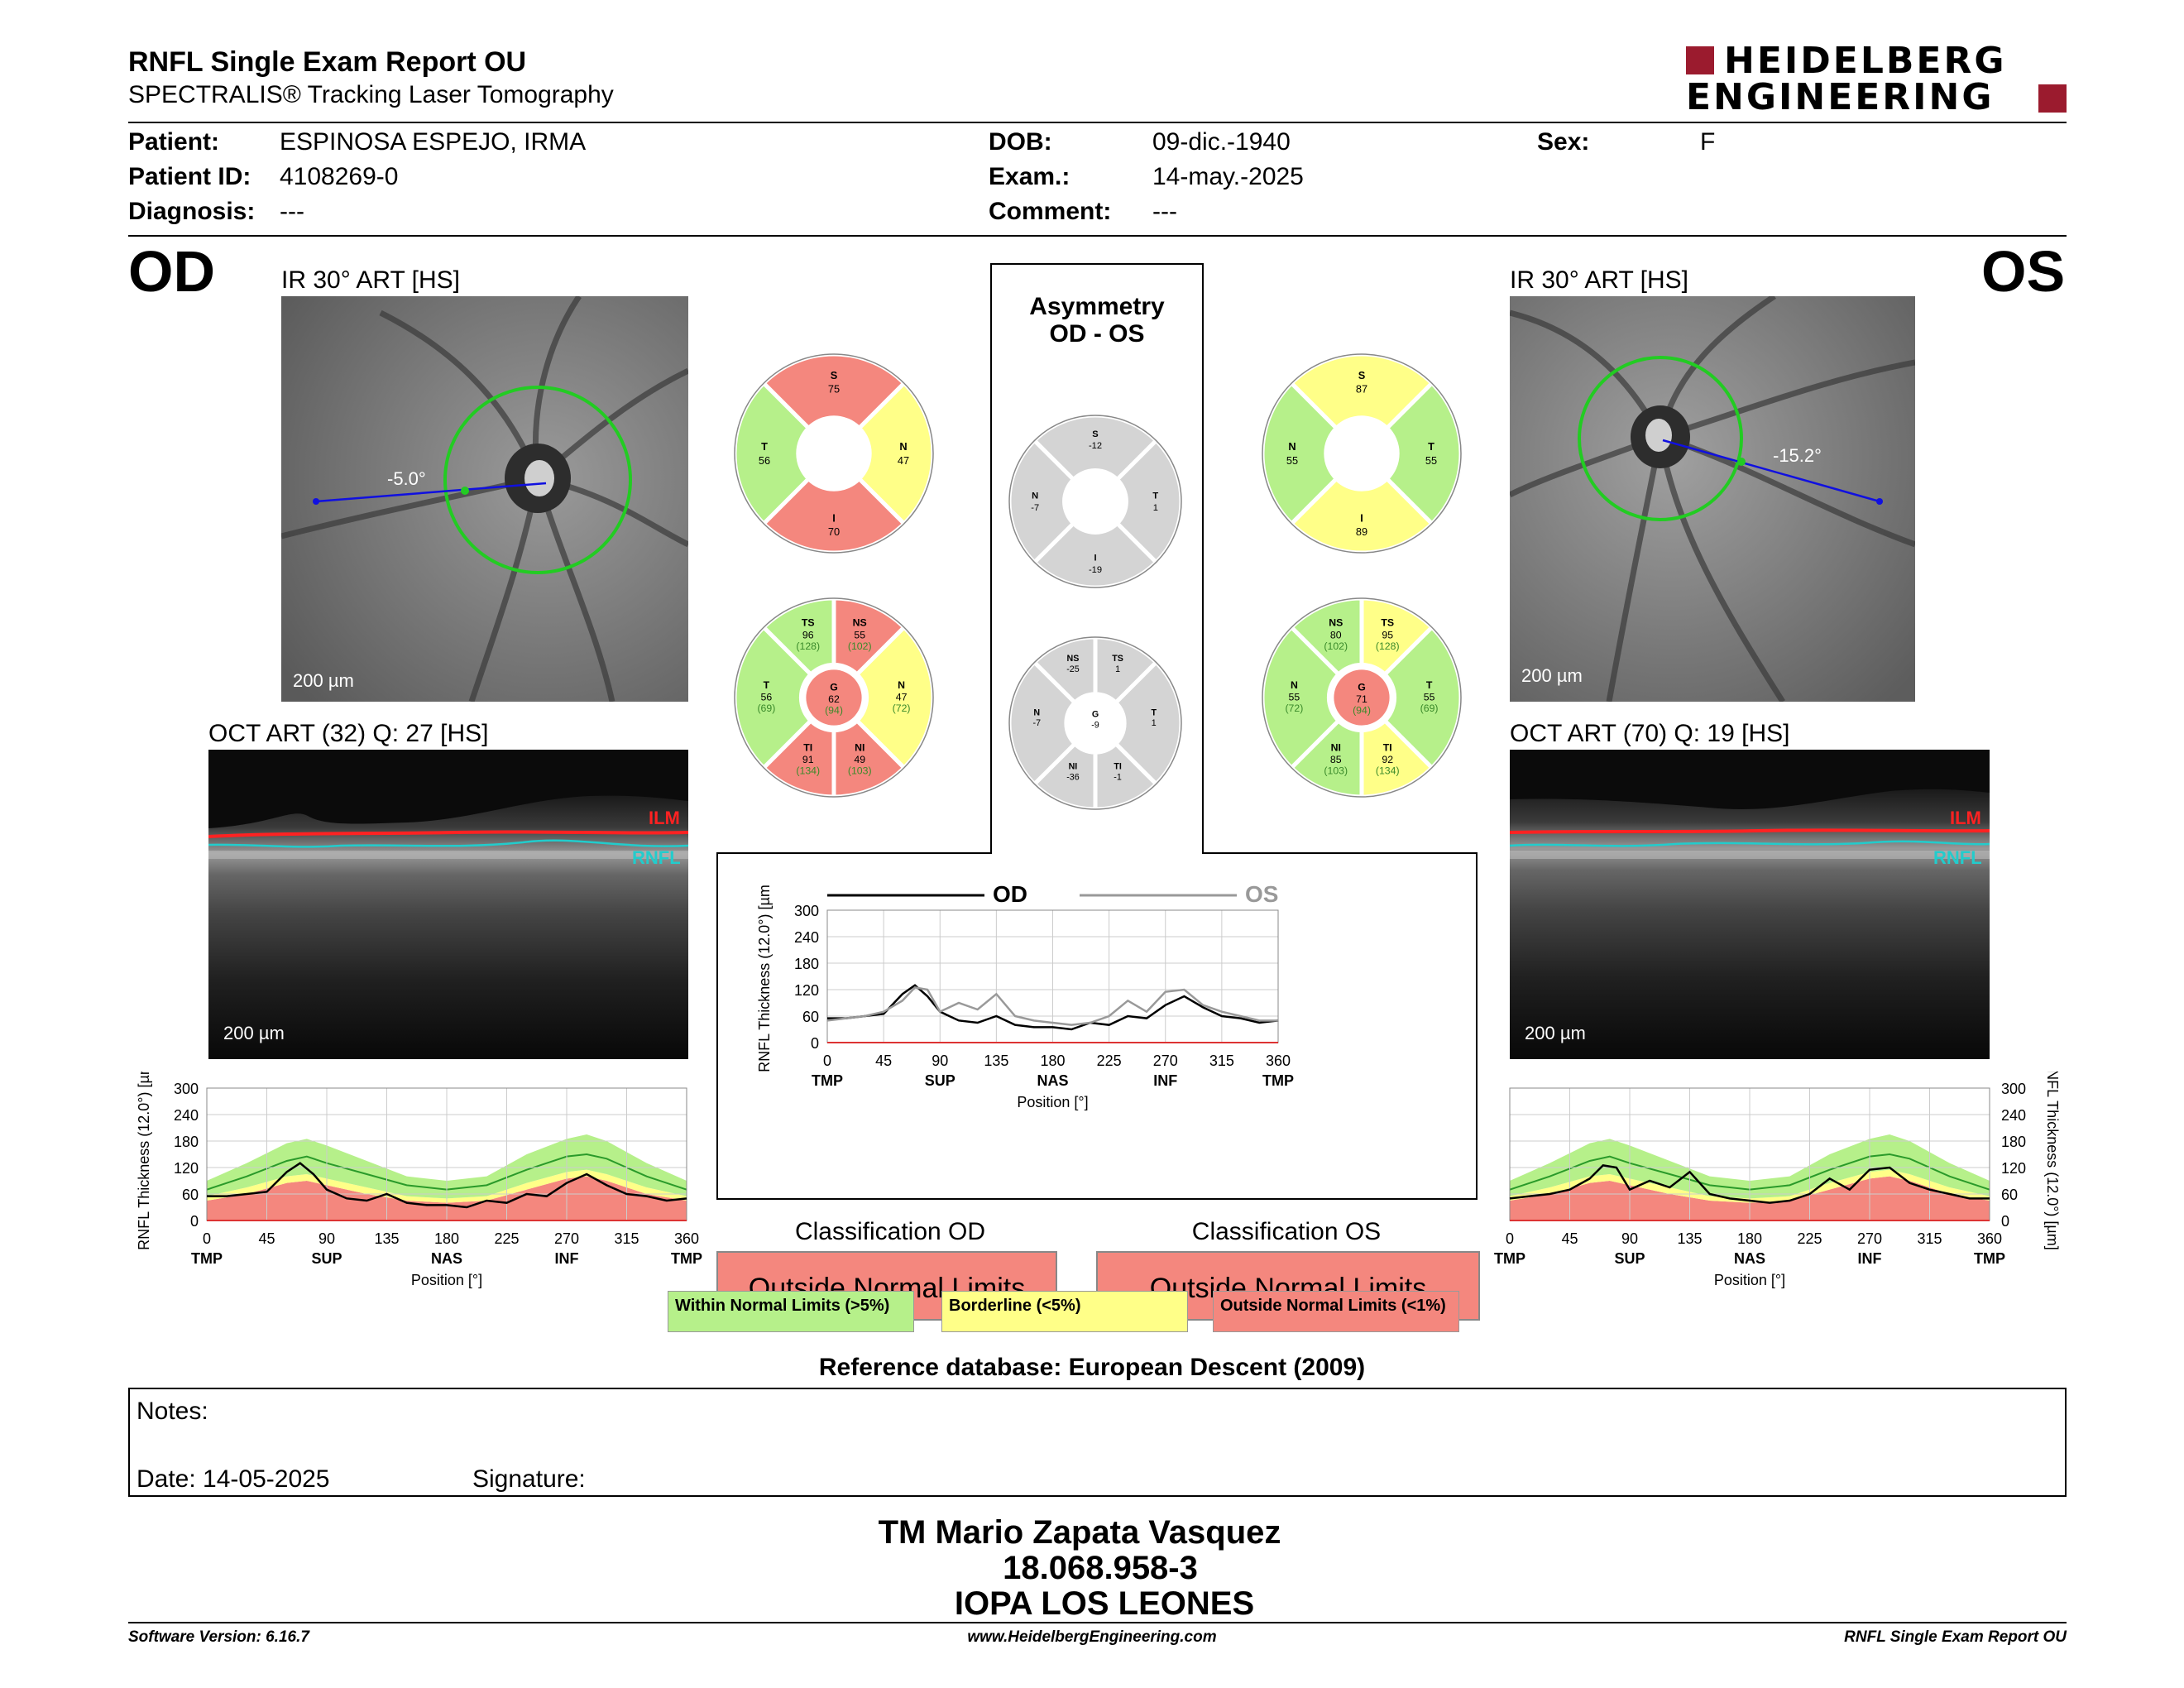  Describe the element at coordinates (172, 1411) in the screenshot. I see `notes-label: Notes:` at that location.